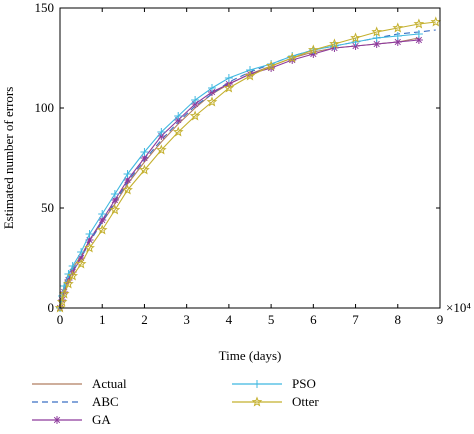  I want to click on legend-item-ga: GA, so click(71, 419).